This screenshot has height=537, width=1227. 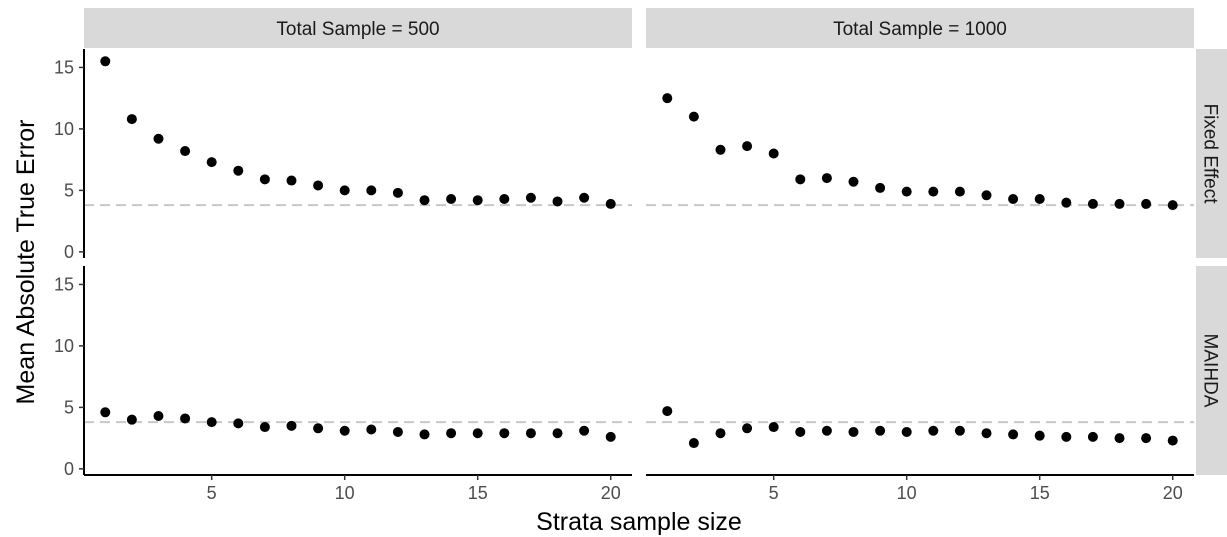 I want to click on y-axis-title: Mean Absolute True Error, so click(x=26, y=262).